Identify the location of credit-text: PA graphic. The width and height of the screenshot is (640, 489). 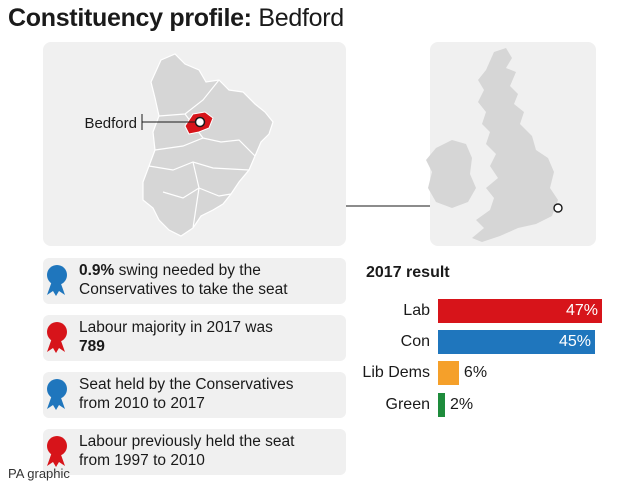
(39, 473).